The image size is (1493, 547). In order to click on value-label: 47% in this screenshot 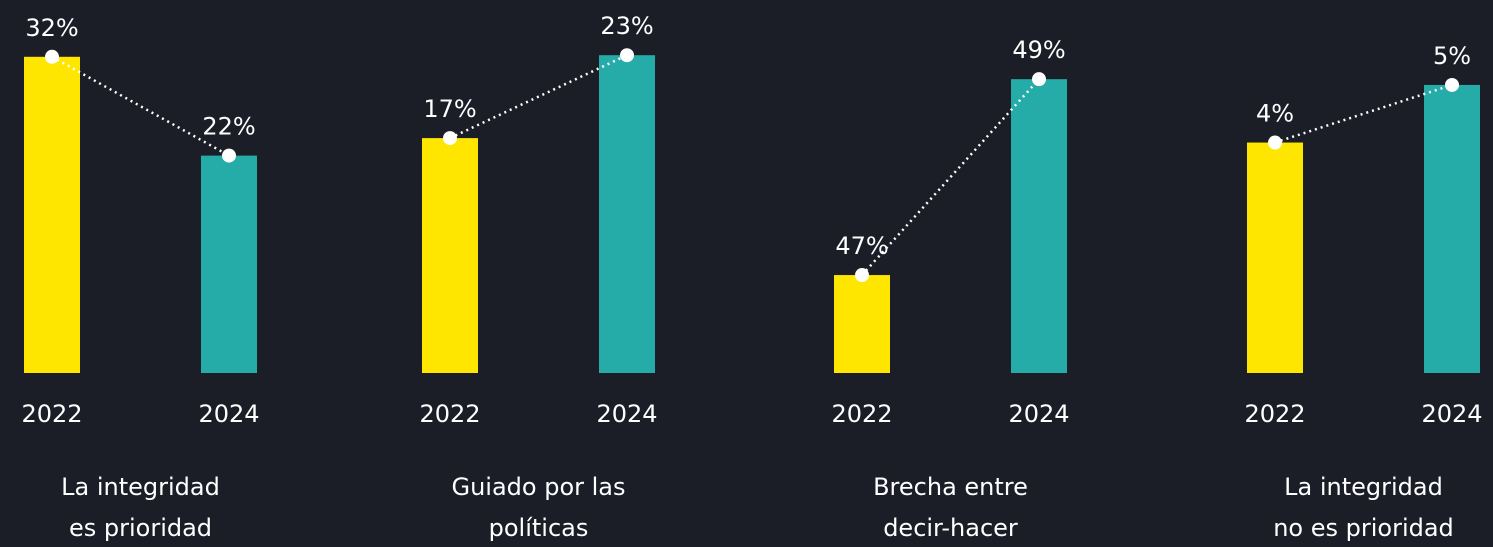, I will do `click(861, 246)`.